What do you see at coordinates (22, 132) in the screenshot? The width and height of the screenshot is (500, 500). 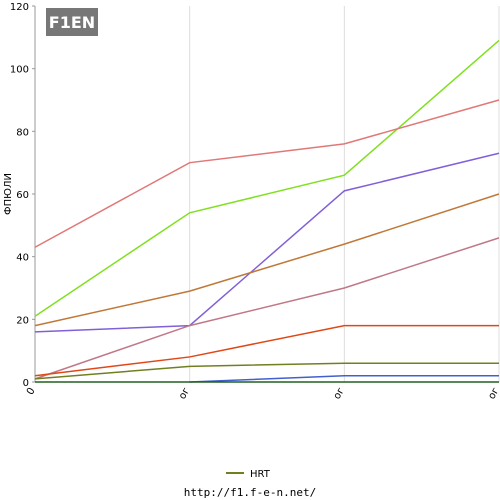 I see `y-tick-label: 80` at bounding box center [22, 132].